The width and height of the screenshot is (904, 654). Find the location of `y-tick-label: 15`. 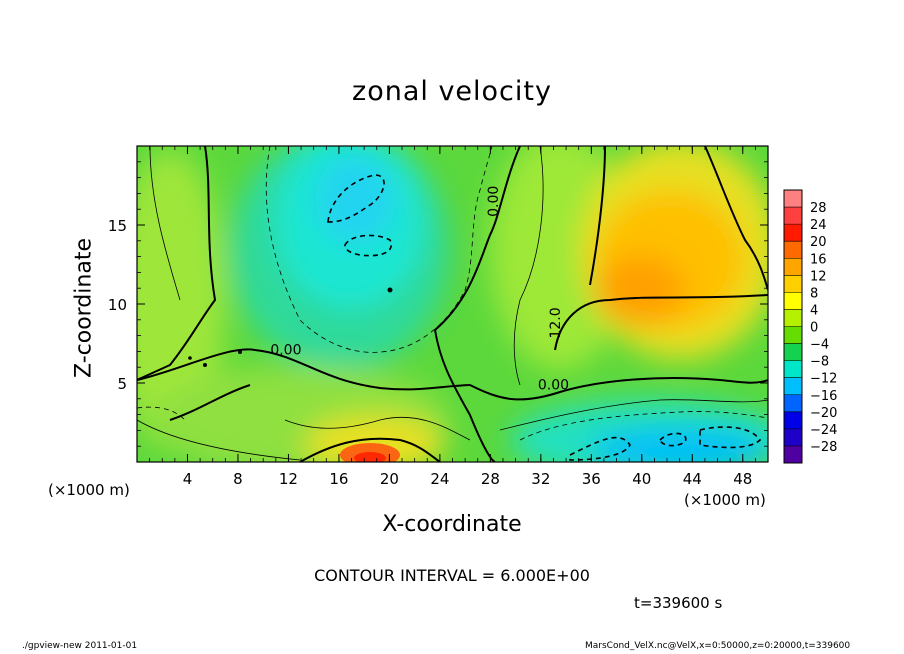

y-tick-label: 15 is located at coordinates (117, 226).